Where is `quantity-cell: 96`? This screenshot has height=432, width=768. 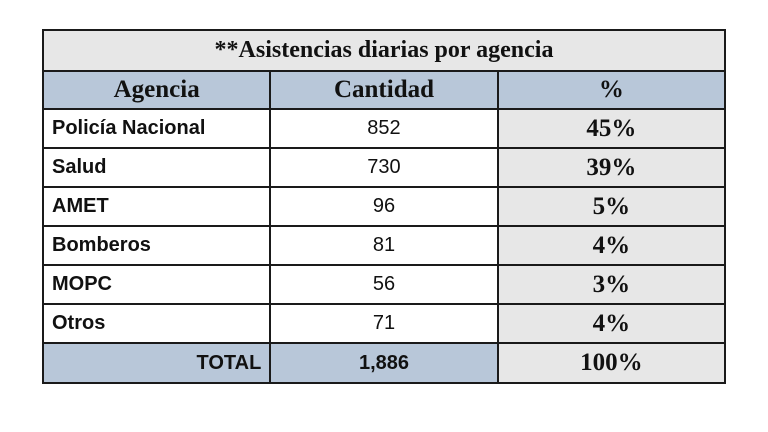 quantity-cell: 96 is located at coordinates (384, 206).